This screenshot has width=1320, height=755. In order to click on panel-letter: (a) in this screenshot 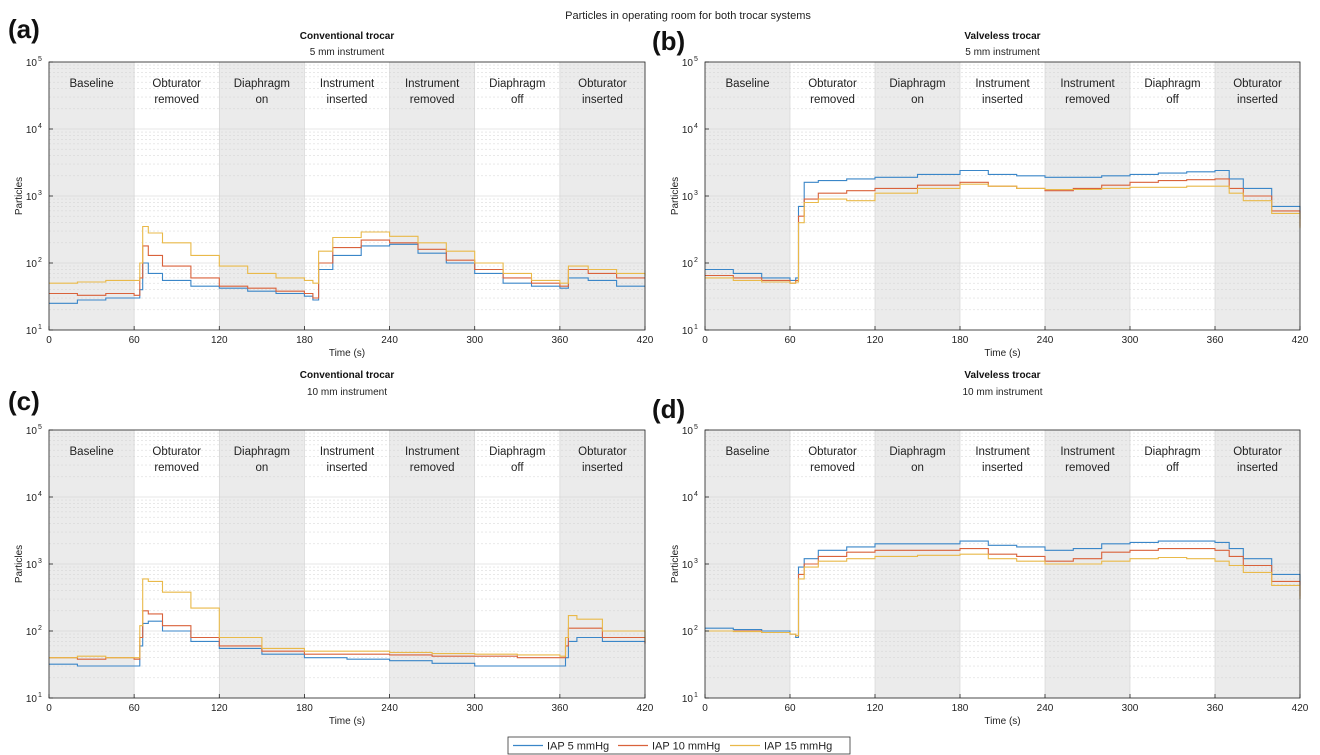, I will do `click(24, 29)`.